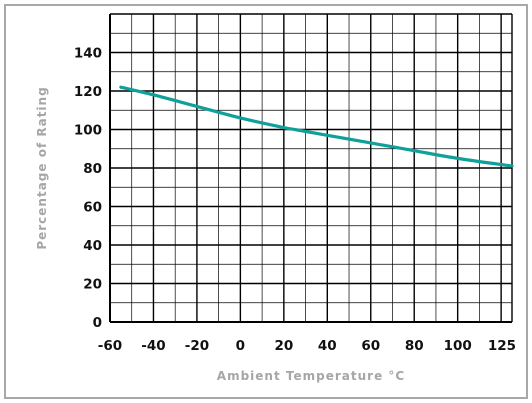 The image size is (532, 403). I want to click on x-tick-label: 80, so click(414, 346).